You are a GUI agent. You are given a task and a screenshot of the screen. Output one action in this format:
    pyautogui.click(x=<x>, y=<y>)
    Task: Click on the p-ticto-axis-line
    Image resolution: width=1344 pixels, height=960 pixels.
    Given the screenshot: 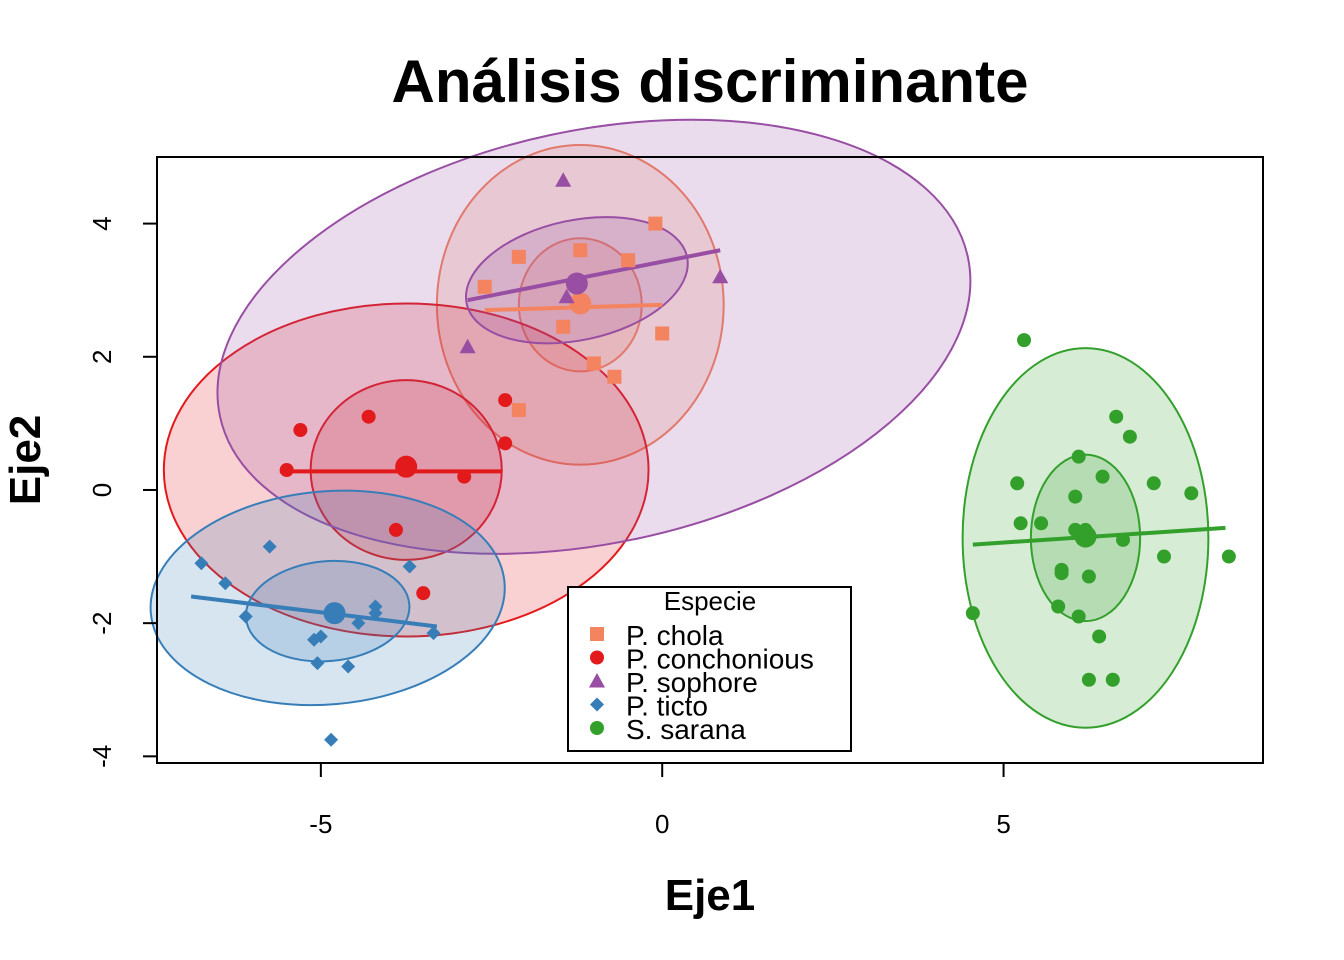 What is the action you would take?
    pyautogui.click(x=314, y=611)
    